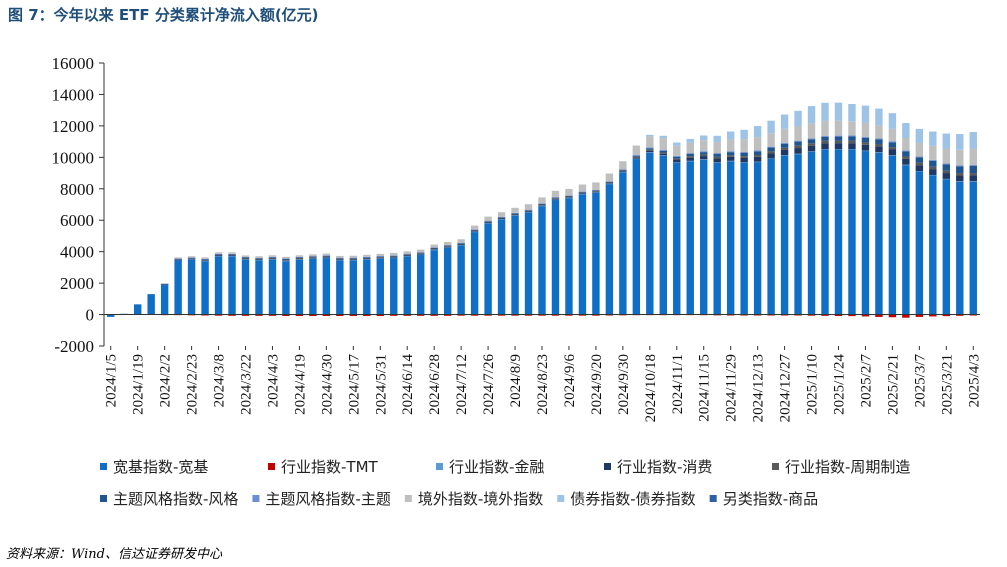 This screenshot has height=567, width=1007. Describe the element at coordinates (323, 467) in the screenshot. I see `legend-item: 行业指数-TMT` at that location.